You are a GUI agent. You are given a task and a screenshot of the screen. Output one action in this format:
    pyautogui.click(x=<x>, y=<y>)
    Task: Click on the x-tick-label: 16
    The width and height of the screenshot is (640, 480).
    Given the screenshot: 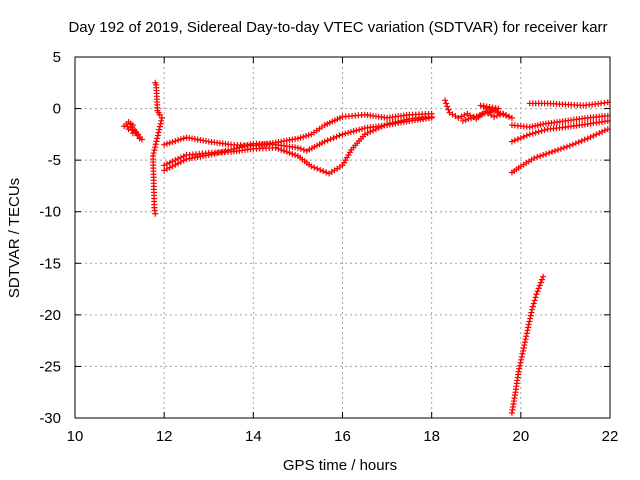 What is the action you would take?
    pyautogui.click(x=342, y=436)
    